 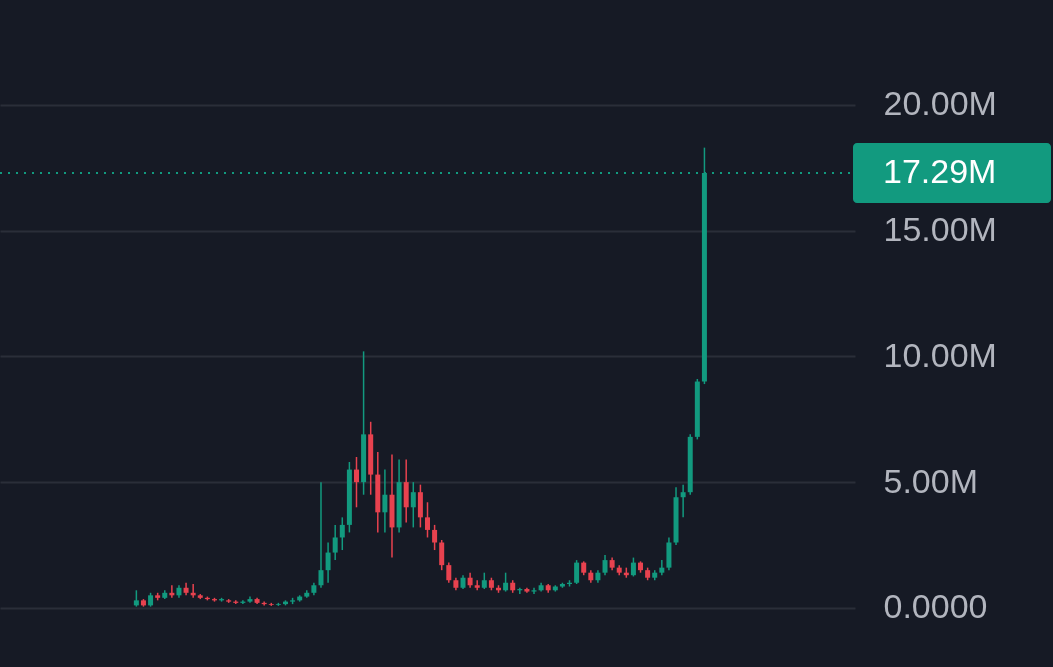 I want to click on y-tick-label: 15.00M, so click(x=940, y=229).